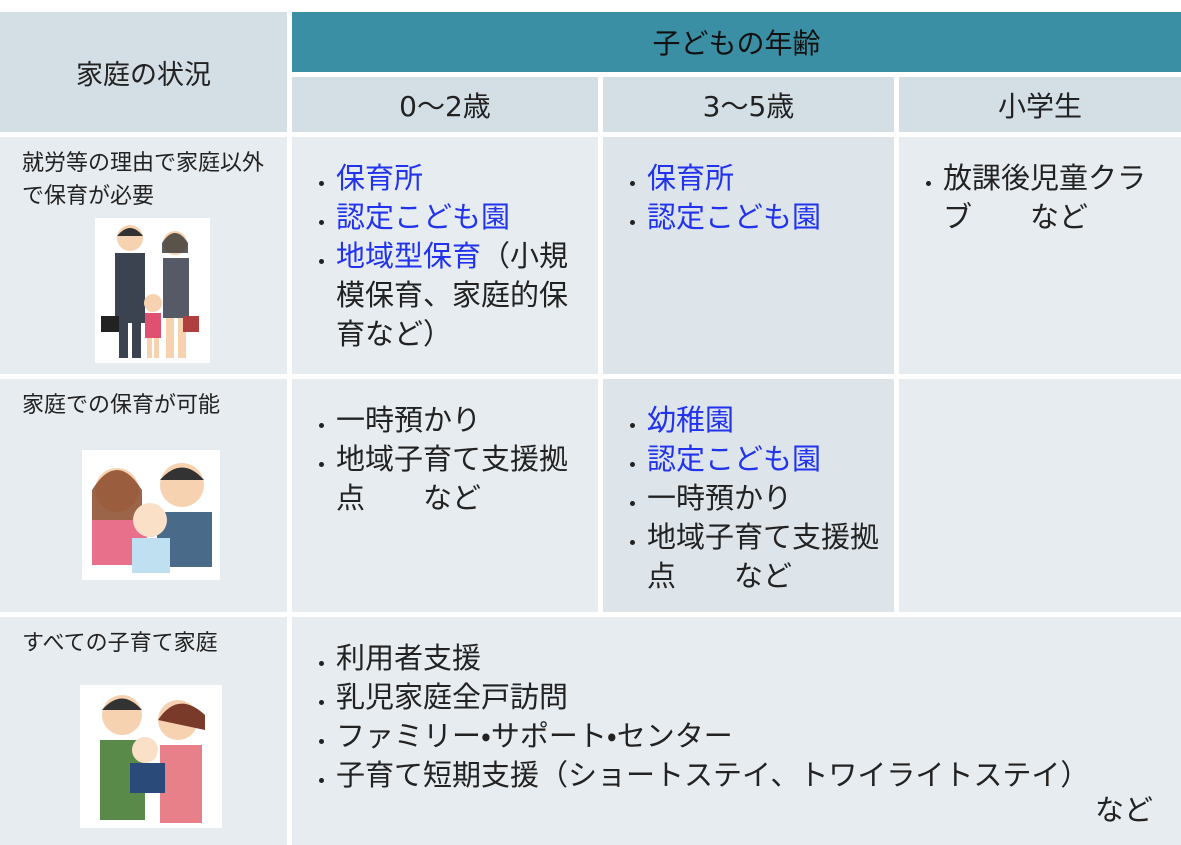 Image resolution: width=1181 pixels, height=845 pixels. Describe the element at coordinates (691, 420) in the screenshot. I see `program-link: 幼稚園` at that location.